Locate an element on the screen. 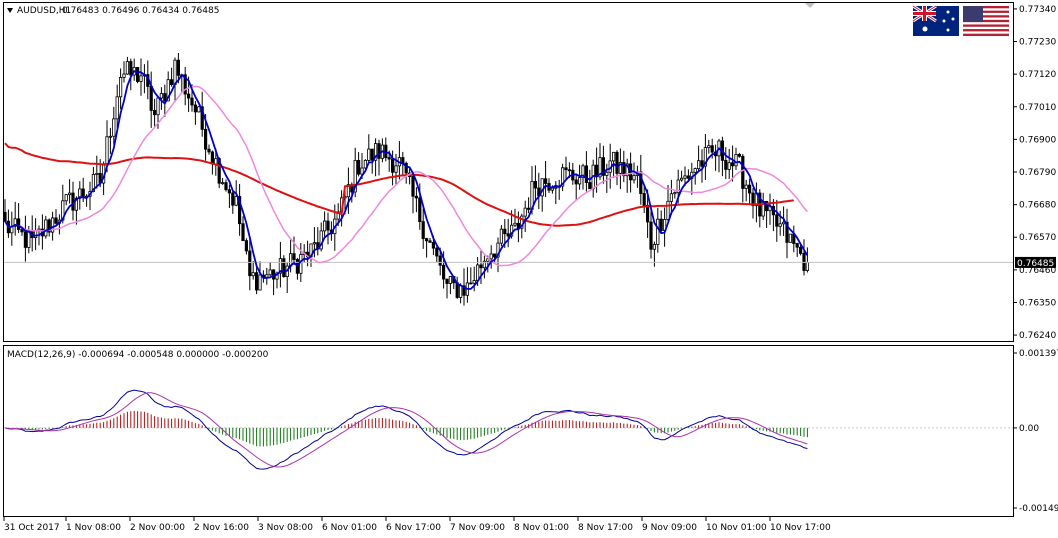 Image resolution: width=1058 pixels, height=538 pixels. price-tick-label: 0.76460 is located at coordinates (1037, 271).